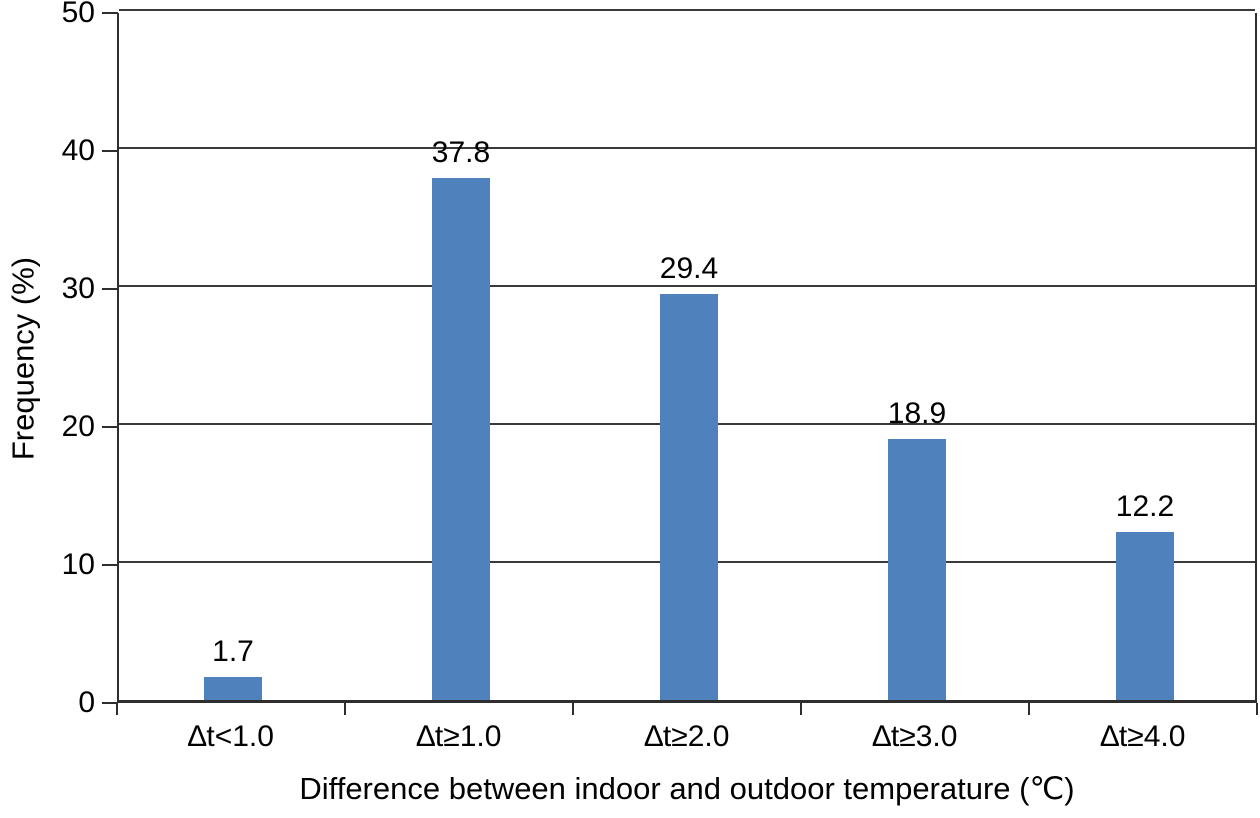  Describe the element at coordinates (233, 688) in the screenshot. I see `bar-∆t<1.0` at that location.